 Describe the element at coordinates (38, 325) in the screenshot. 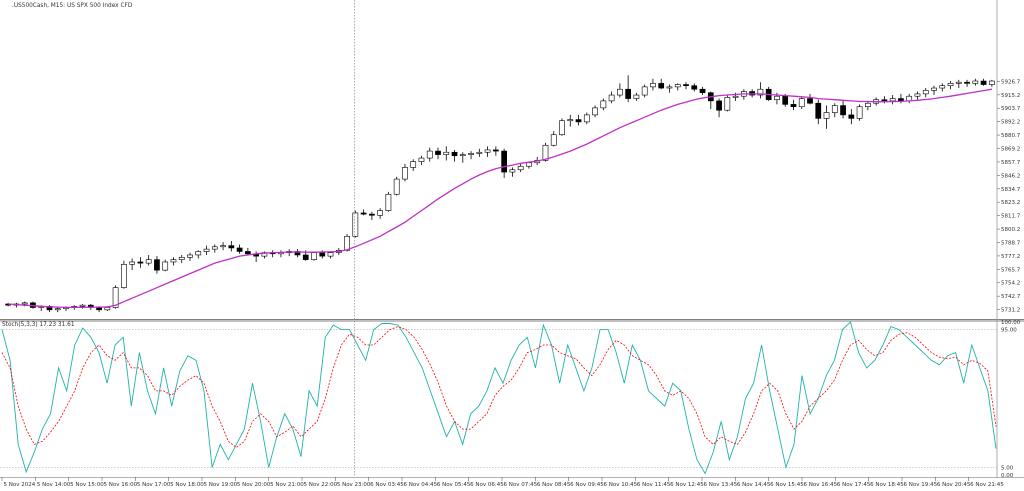

I see `indicator-title: Stoch(5,3,3) 17.23 31.61` at that location.